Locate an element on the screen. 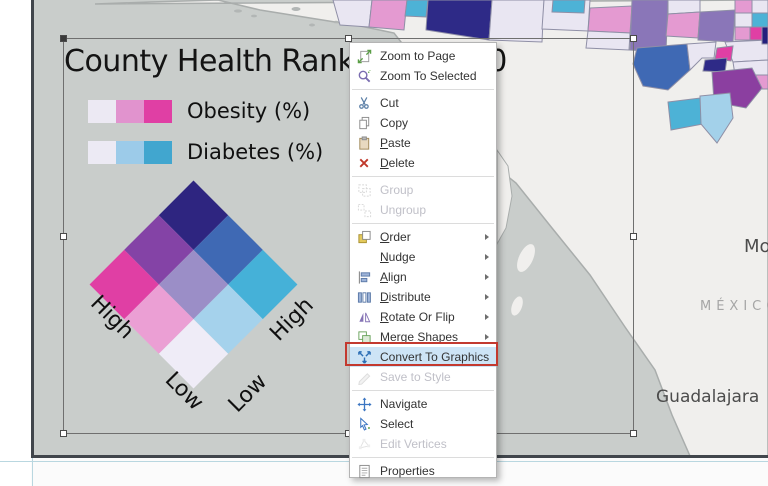  menu-item-nudge: Nudge is located at coordinates (423, 257).